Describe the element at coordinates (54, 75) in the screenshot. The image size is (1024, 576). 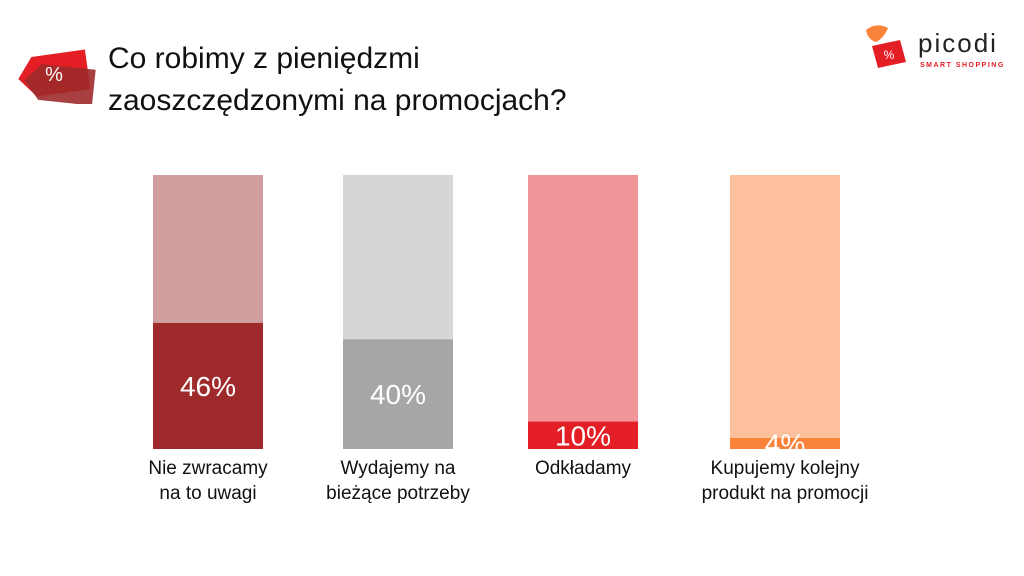
I see `percent-tag-text: %` at that location.